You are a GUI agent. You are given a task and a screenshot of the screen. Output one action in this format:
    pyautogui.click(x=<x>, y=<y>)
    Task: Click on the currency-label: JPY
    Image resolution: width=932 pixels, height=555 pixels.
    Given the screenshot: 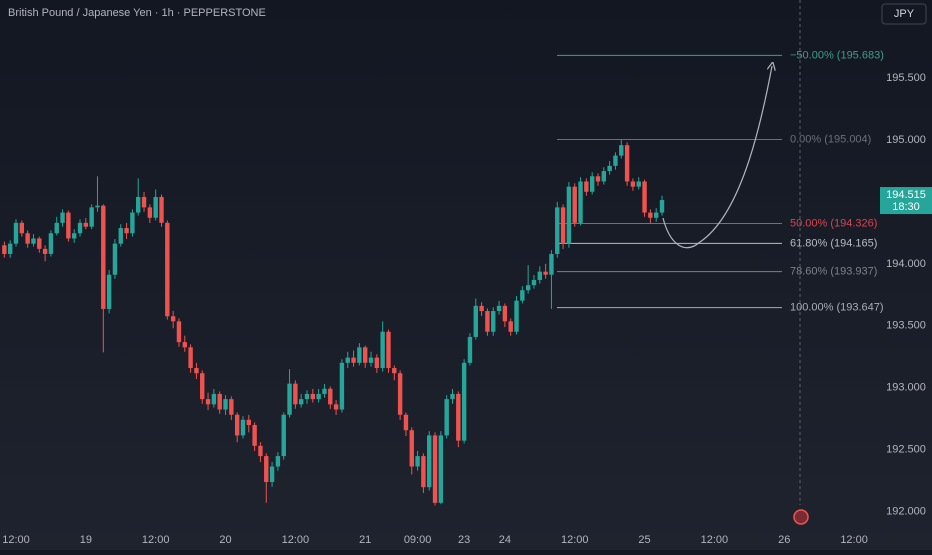 What is the action you would take?
    pyautogui.click(x=904, y=14)
    